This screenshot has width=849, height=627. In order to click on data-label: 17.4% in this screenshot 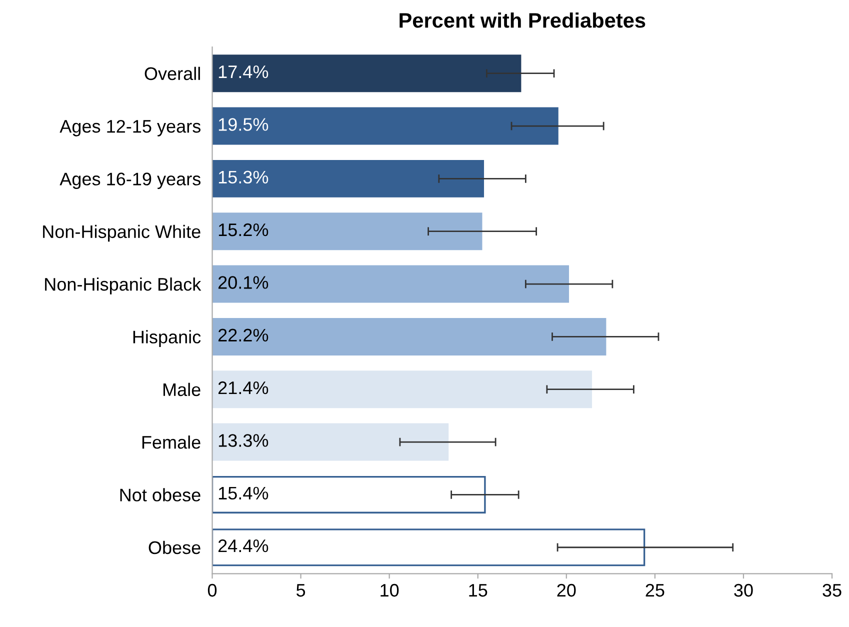, I will do `click(243, 72)`.